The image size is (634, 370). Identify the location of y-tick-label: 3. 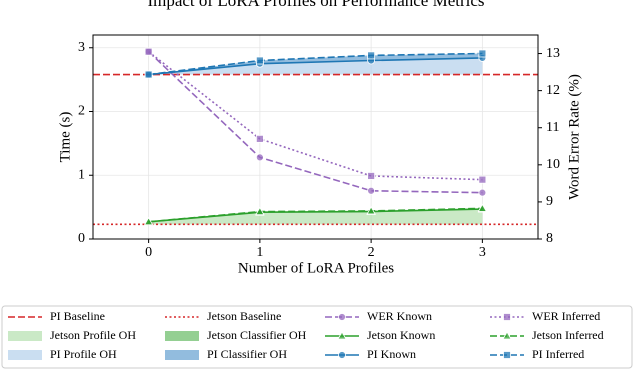
(81, 47).